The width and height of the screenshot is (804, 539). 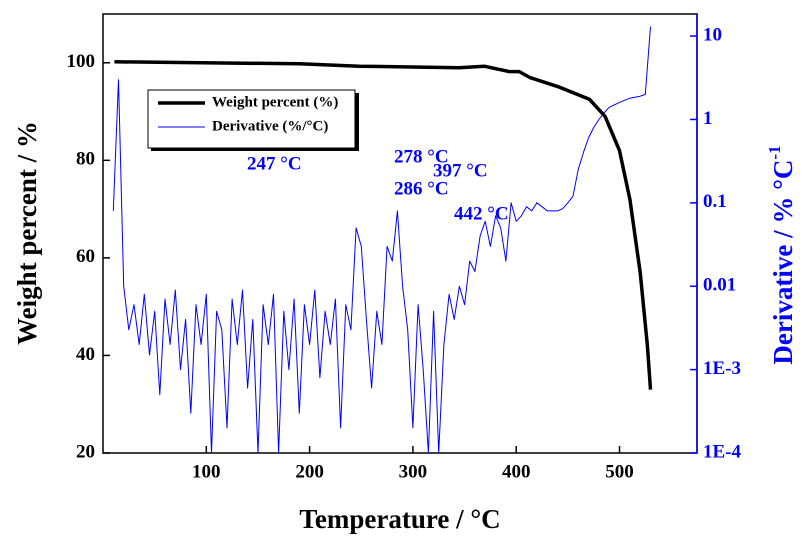 I want to click on x-tick-label: 400, so click(x=516, y=471).